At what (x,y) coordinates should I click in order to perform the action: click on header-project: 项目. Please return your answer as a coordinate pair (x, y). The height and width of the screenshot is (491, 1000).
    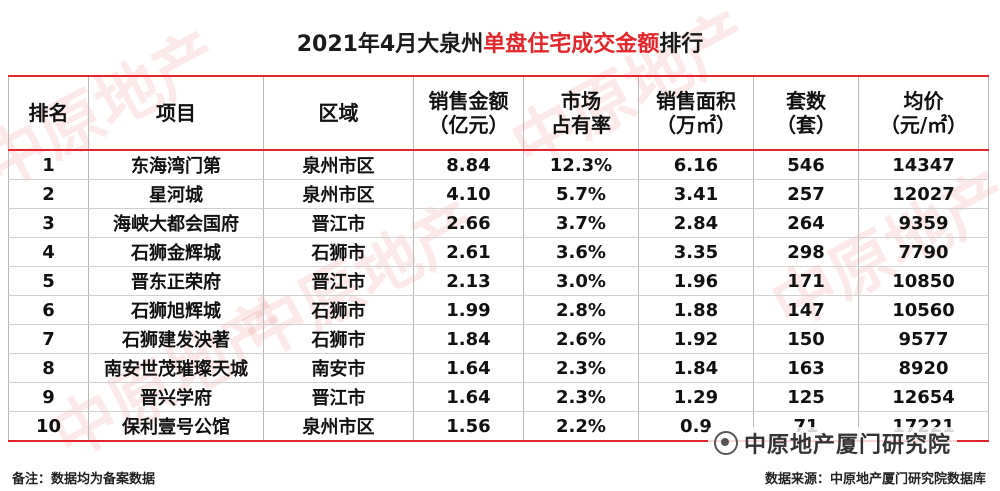
    Looking at the image, I should click on (176, 113).